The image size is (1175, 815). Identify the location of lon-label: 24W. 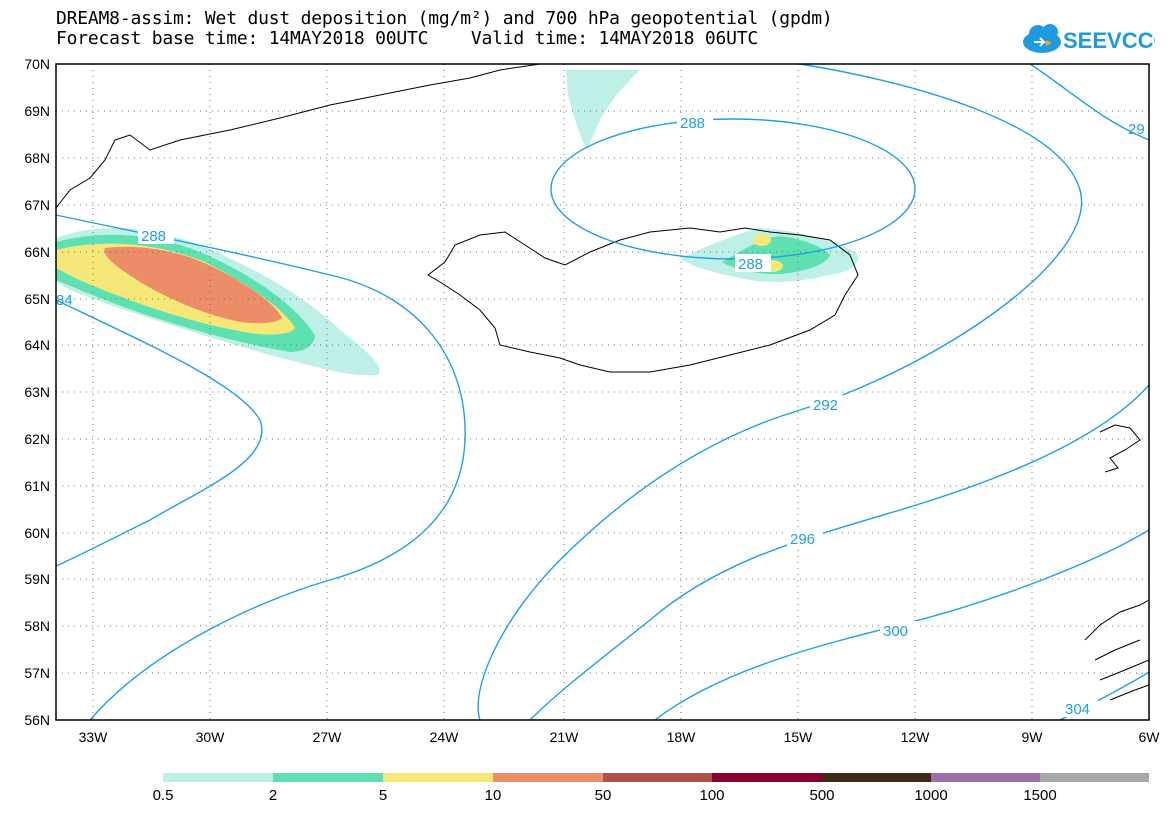
(445, 737).